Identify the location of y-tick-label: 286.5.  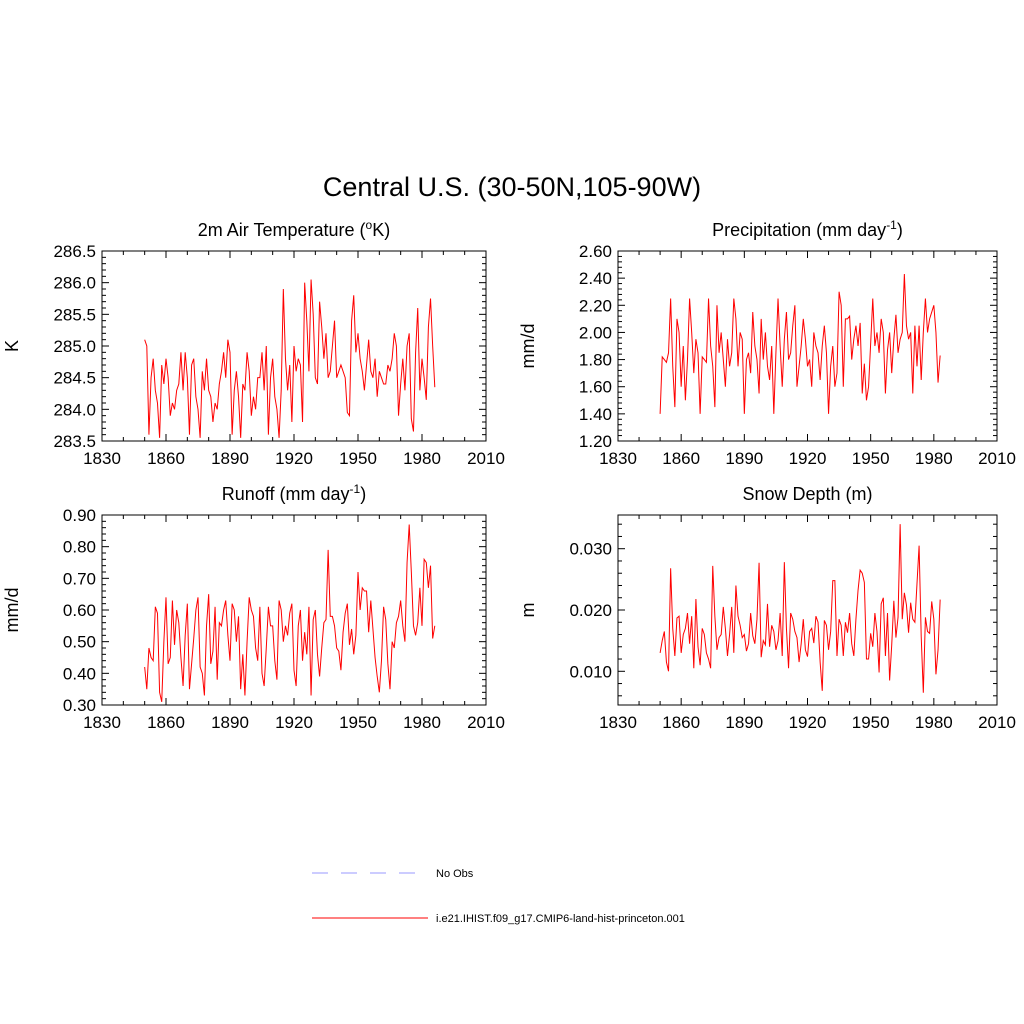
(74, 251).